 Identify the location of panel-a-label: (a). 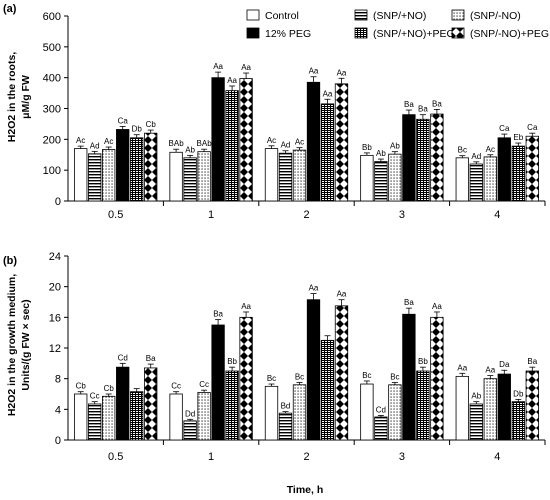
(10, 9).